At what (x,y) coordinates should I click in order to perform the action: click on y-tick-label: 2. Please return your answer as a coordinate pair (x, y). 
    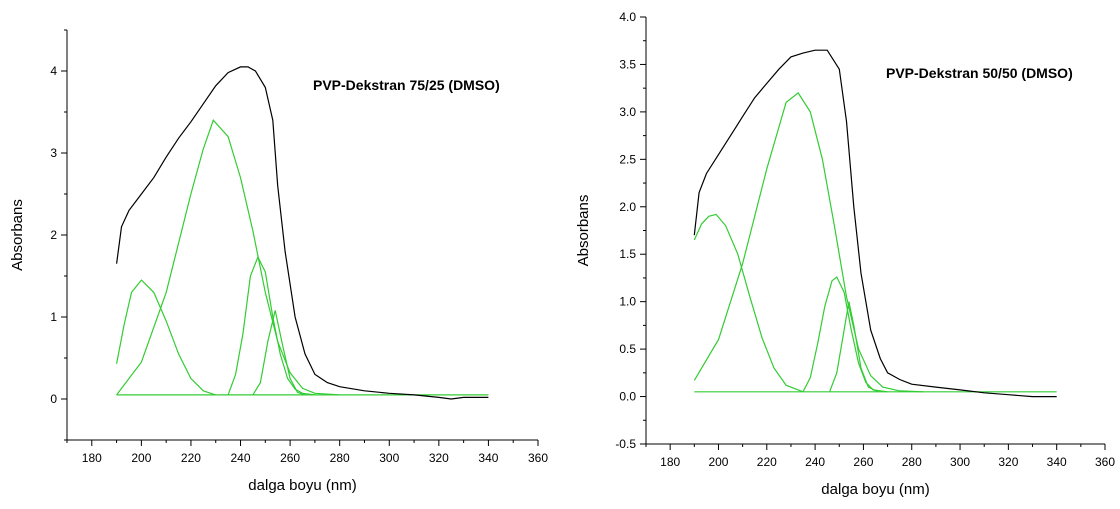
    Looking at the image, I should click on (53, 235).